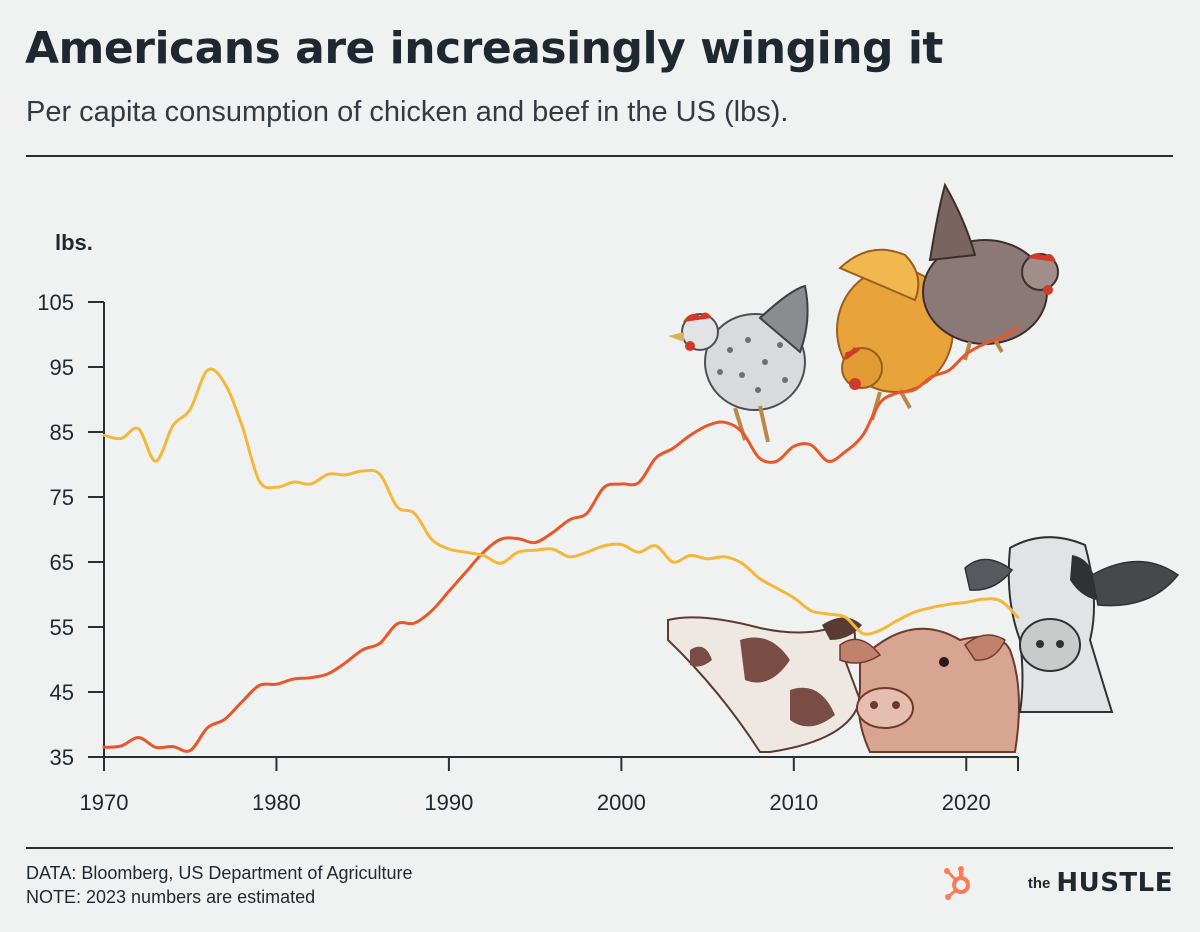 The height and width of the screenshot is (932, 1200). I want to click on x-tick-label: 2000, so click(621, 802).